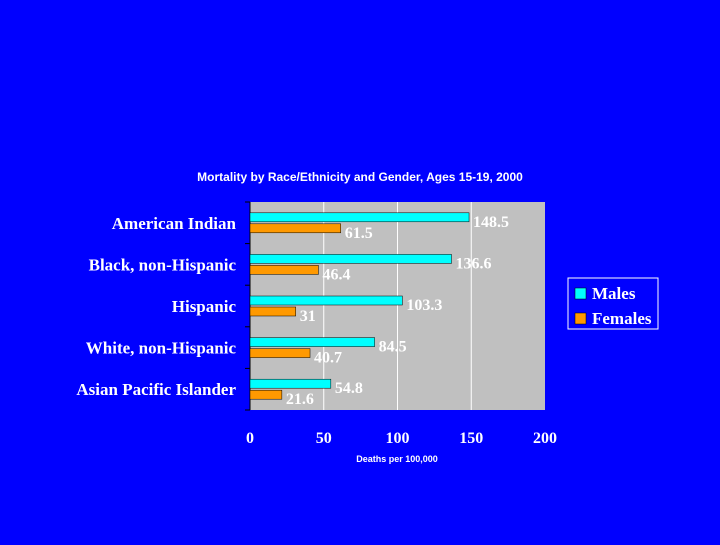  I want to click on data-label: 136.6, so click(473, 263).